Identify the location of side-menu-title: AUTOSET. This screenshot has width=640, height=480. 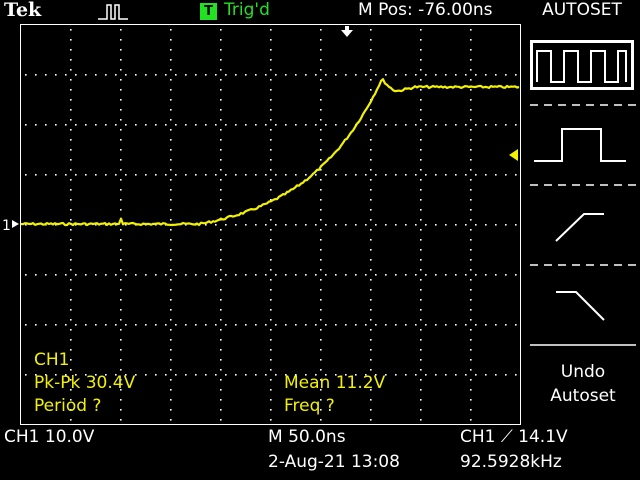
(582, 10).